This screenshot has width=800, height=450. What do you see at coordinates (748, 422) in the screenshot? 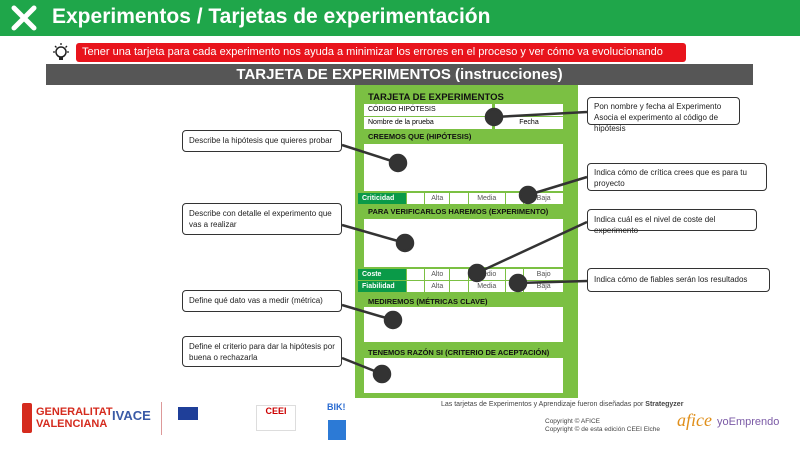
I see `logo-yoemprendo: yoEmprendo` at bounding box center [748, 422].